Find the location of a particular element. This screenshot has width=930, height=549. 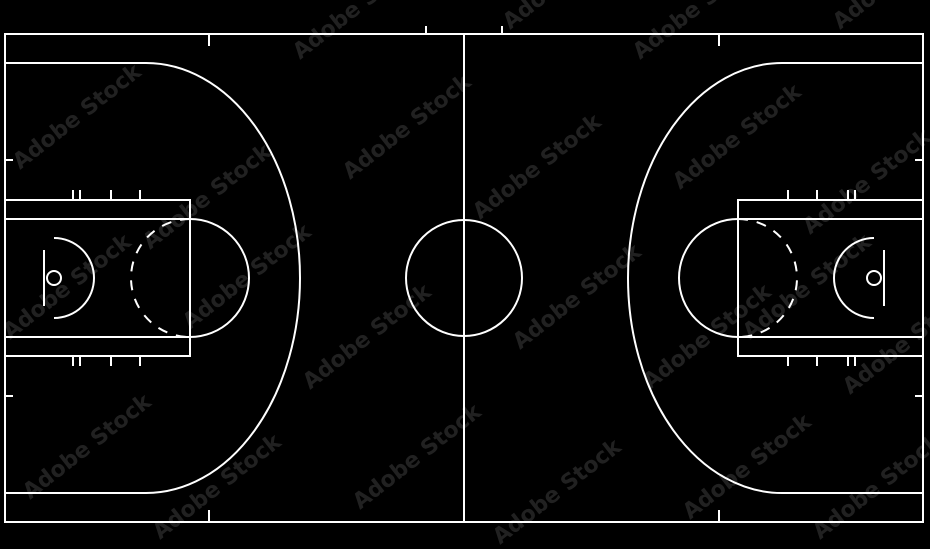

hoop-right is located at coordinates (874, 278).